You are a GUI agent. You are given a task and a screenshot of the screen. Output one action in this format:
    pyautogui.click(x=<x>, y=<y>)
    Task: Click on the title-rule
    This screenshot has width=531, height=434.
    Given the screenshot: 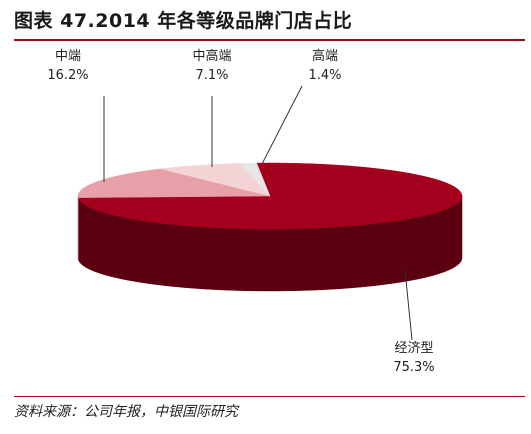 What is the action you would take?
    pyautogui.click(x=269, y=40)
    